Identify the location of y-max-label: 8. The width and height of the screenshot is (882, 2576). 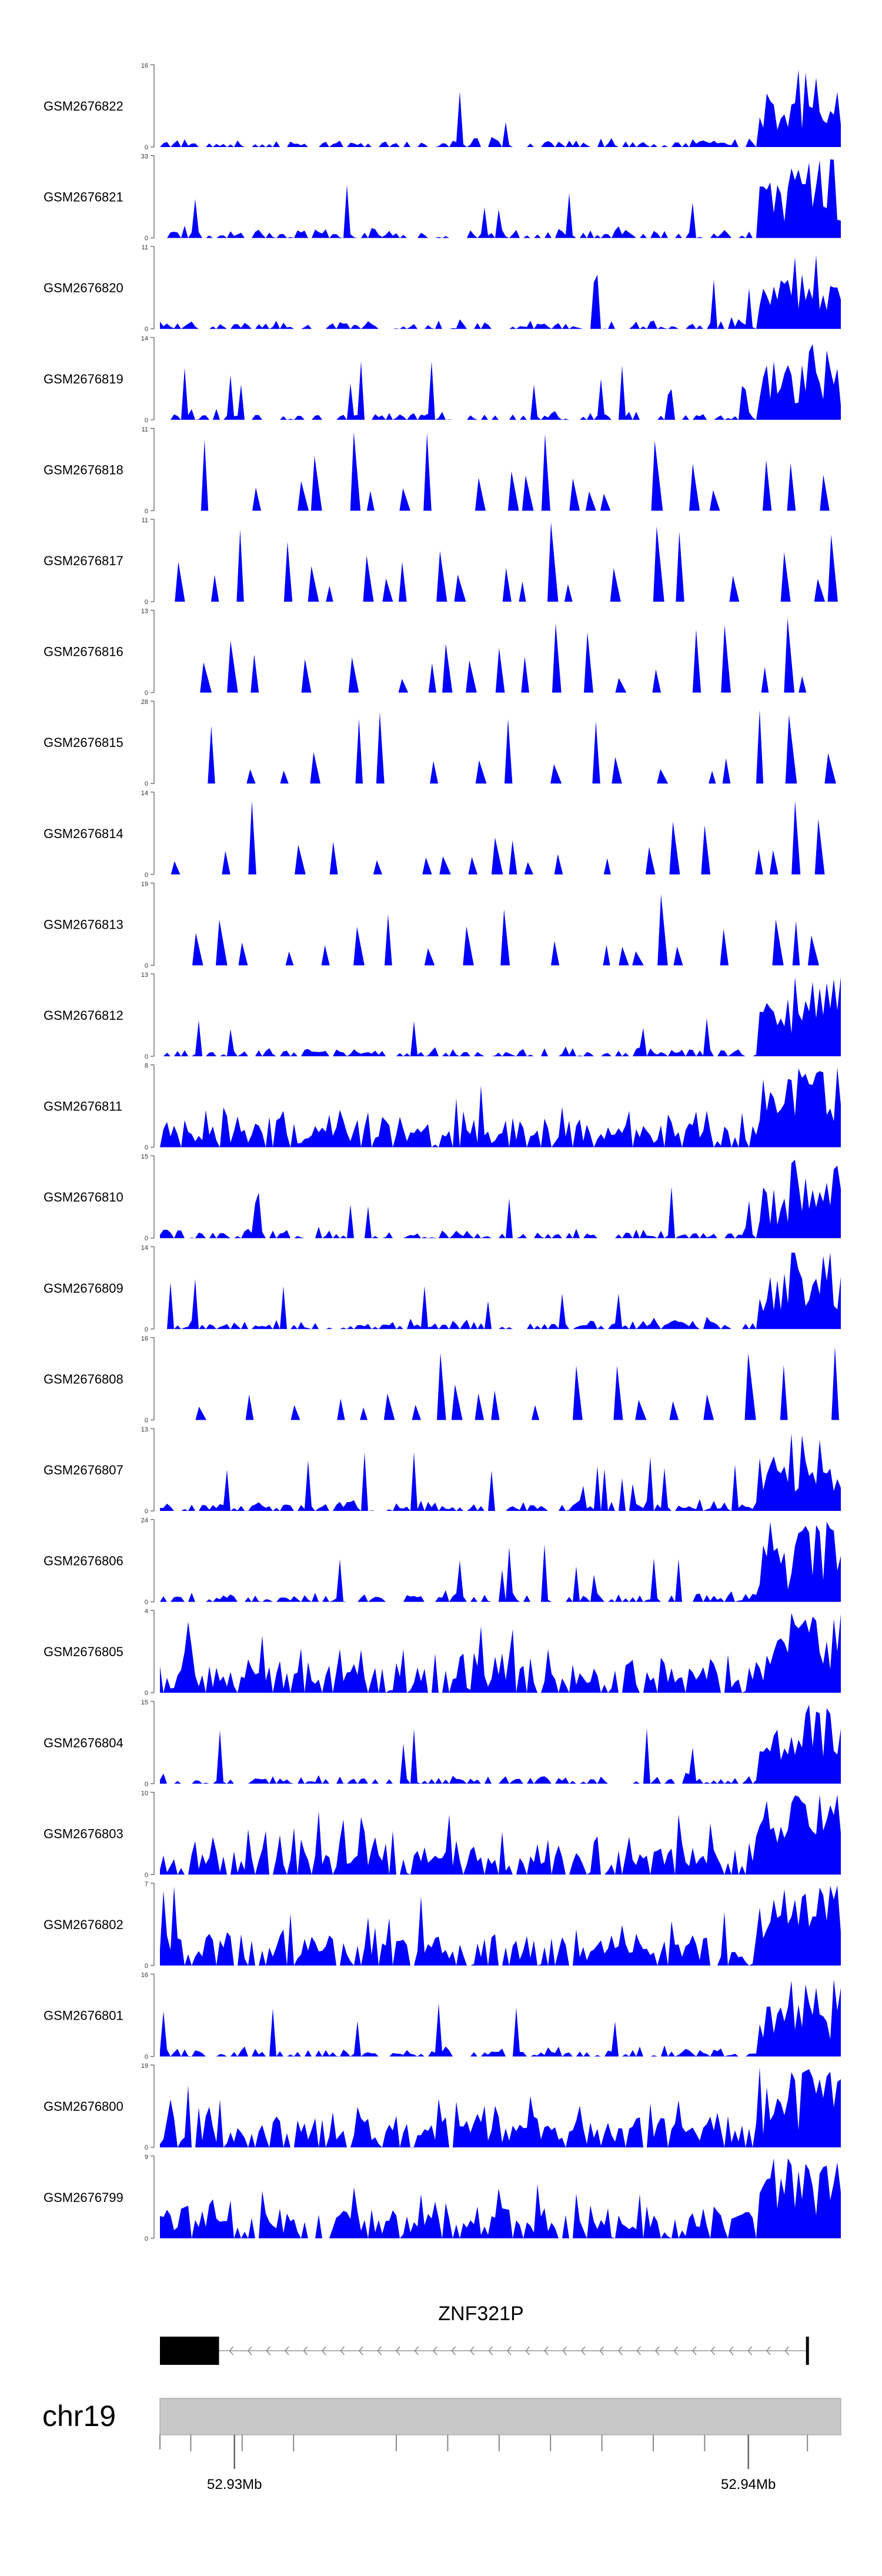
(146, 1066).